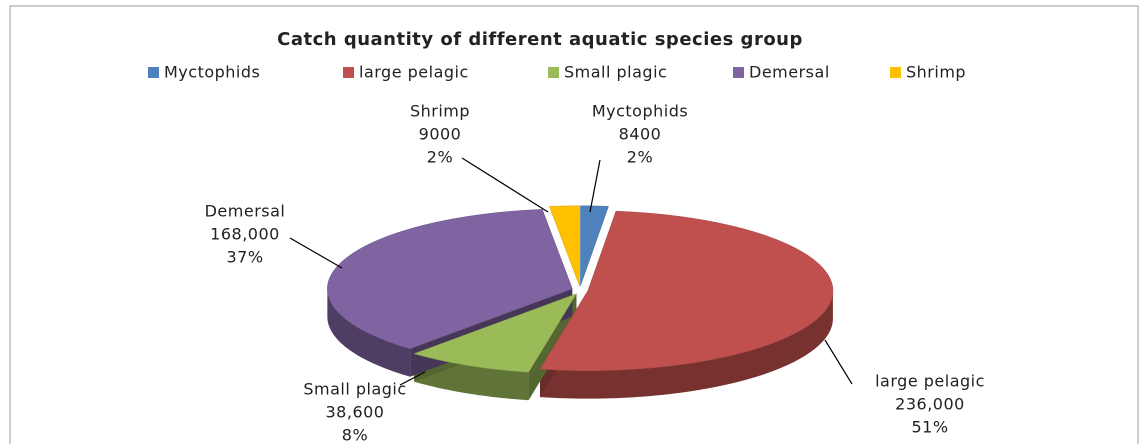 The width and height of the screenshot is (1143, 444). What do you see at coordinates (245, 211) in the screenshot?
I see `data-label-name: Demersal` at bounding box center [245, 211].